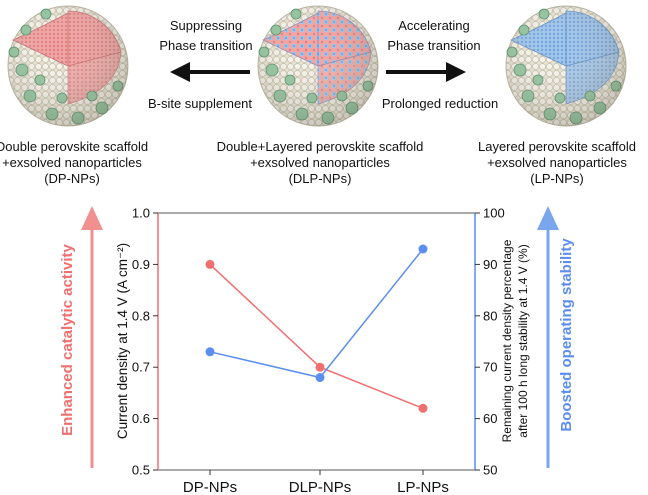 Image resolution: width=648 pixels, height=495 pixels. I want to click on x-axis-tick-label: DP-NPs, so click(210, 487).